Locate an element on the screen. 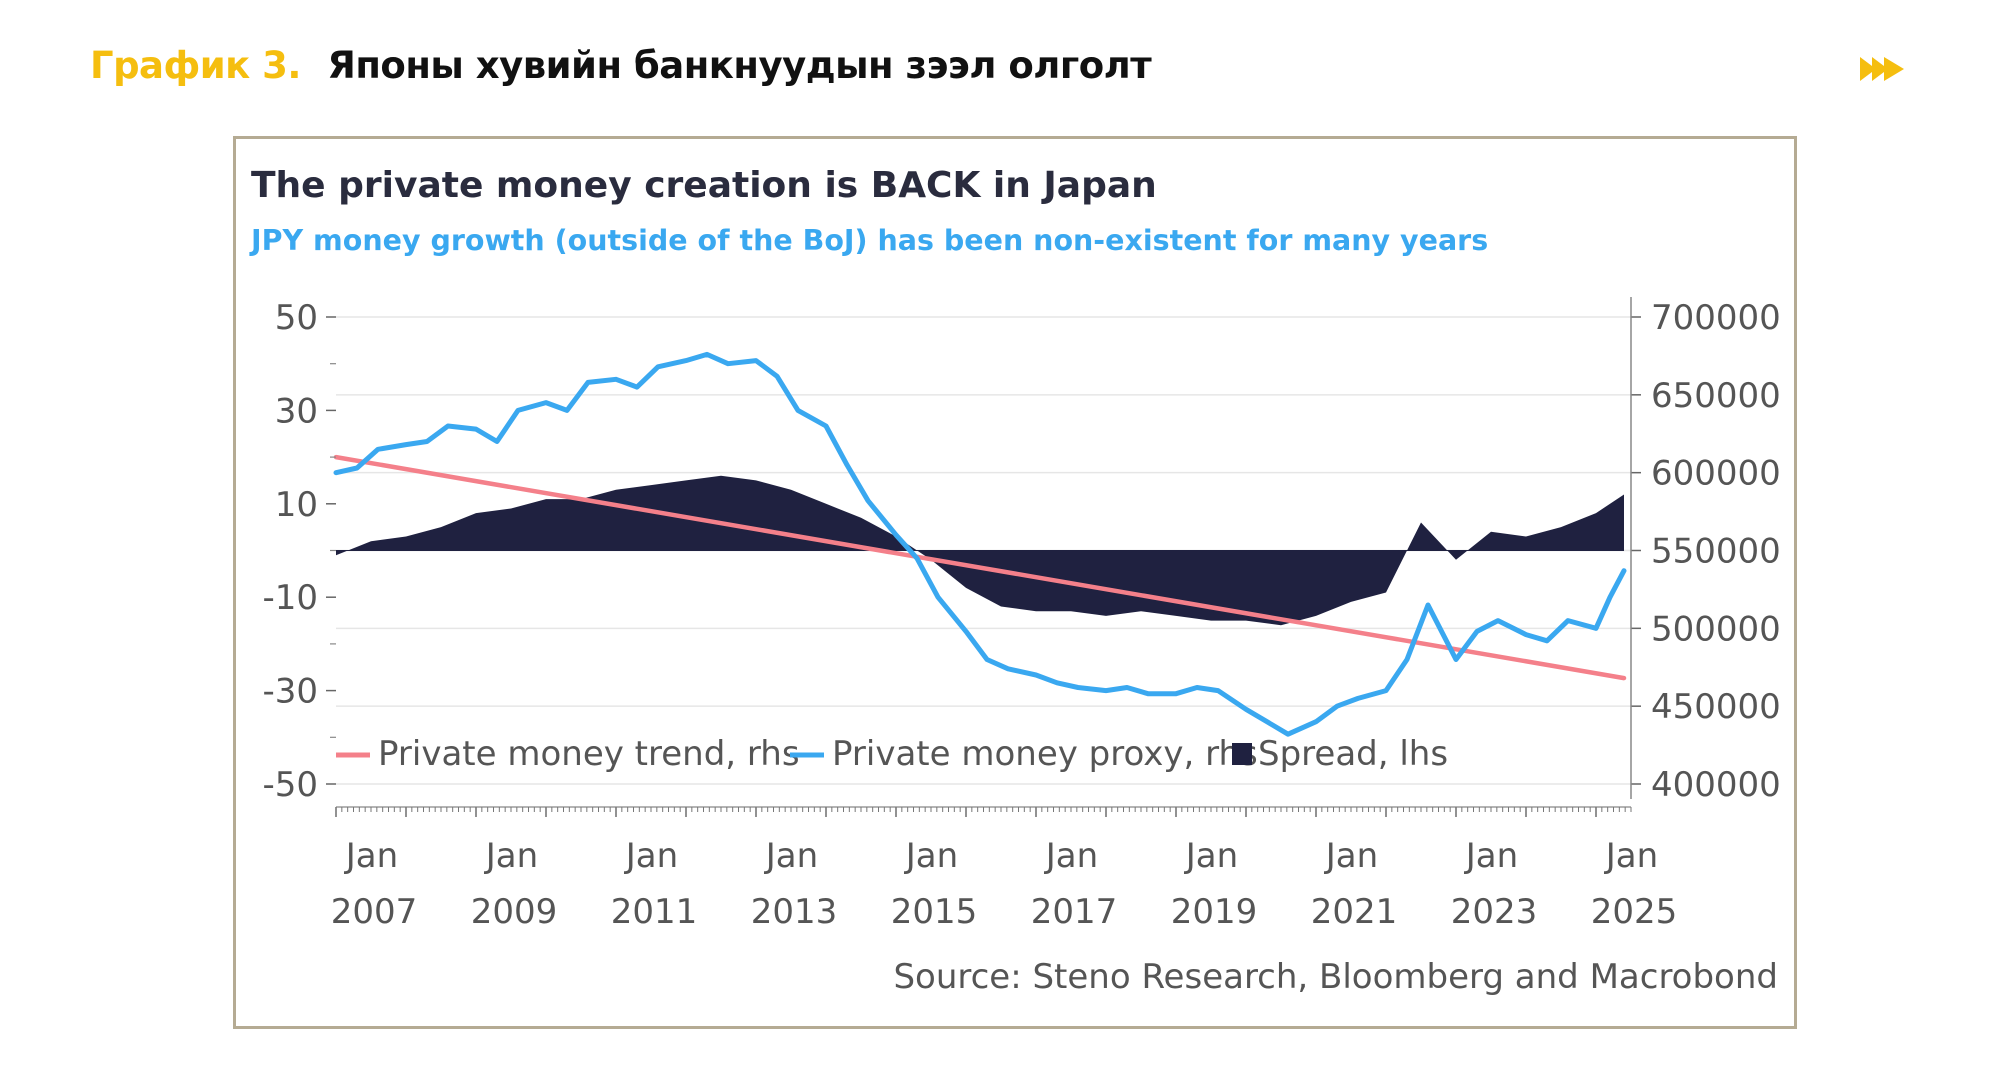  fast-forward-icon is located at coordinates (1882, 69).